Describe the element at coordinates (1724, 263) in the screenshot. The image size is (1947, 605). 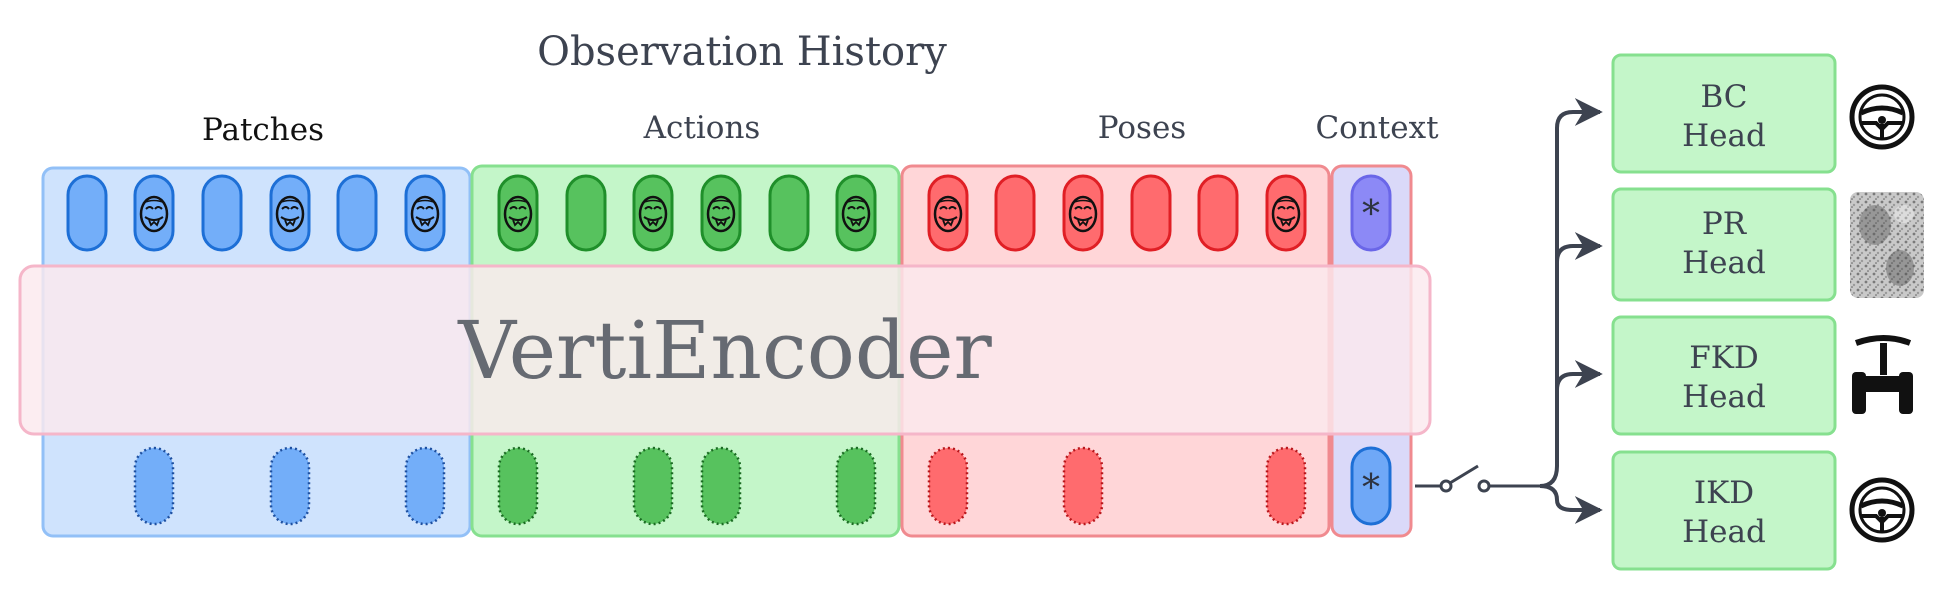
I see `pr-head-subtitle: Head` at that location.